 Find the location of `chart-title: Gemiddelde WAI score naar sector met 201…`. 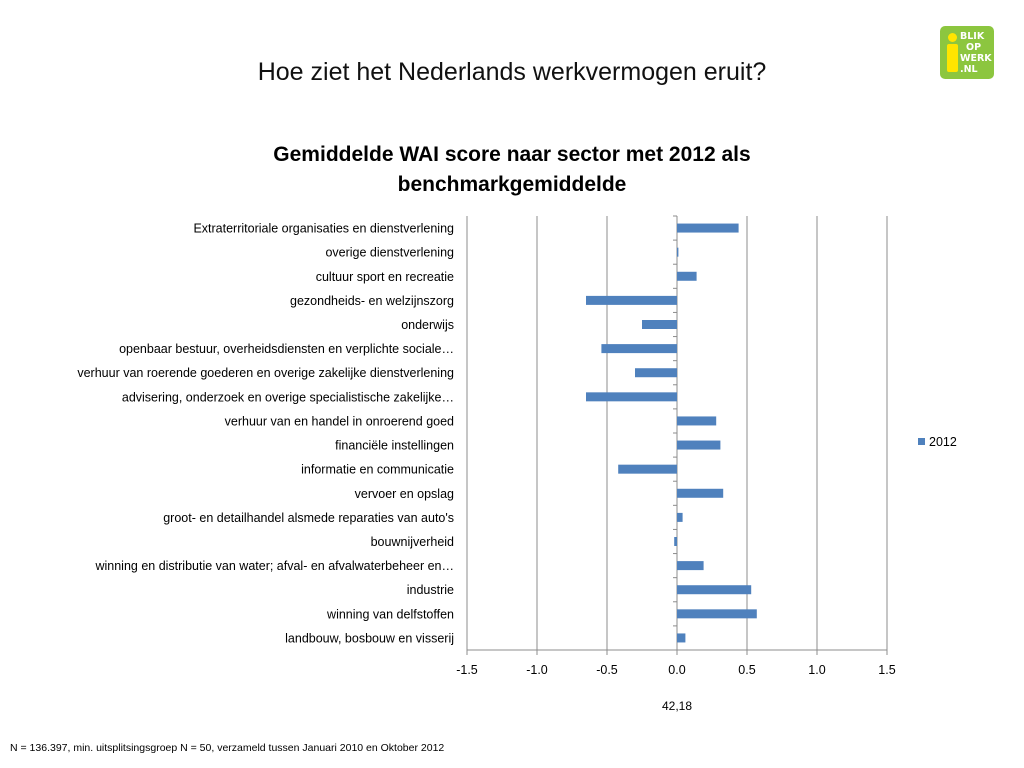

chart-title: Gemiddelde WAI score naar sector met 201… is located at coordinates (512, 170).